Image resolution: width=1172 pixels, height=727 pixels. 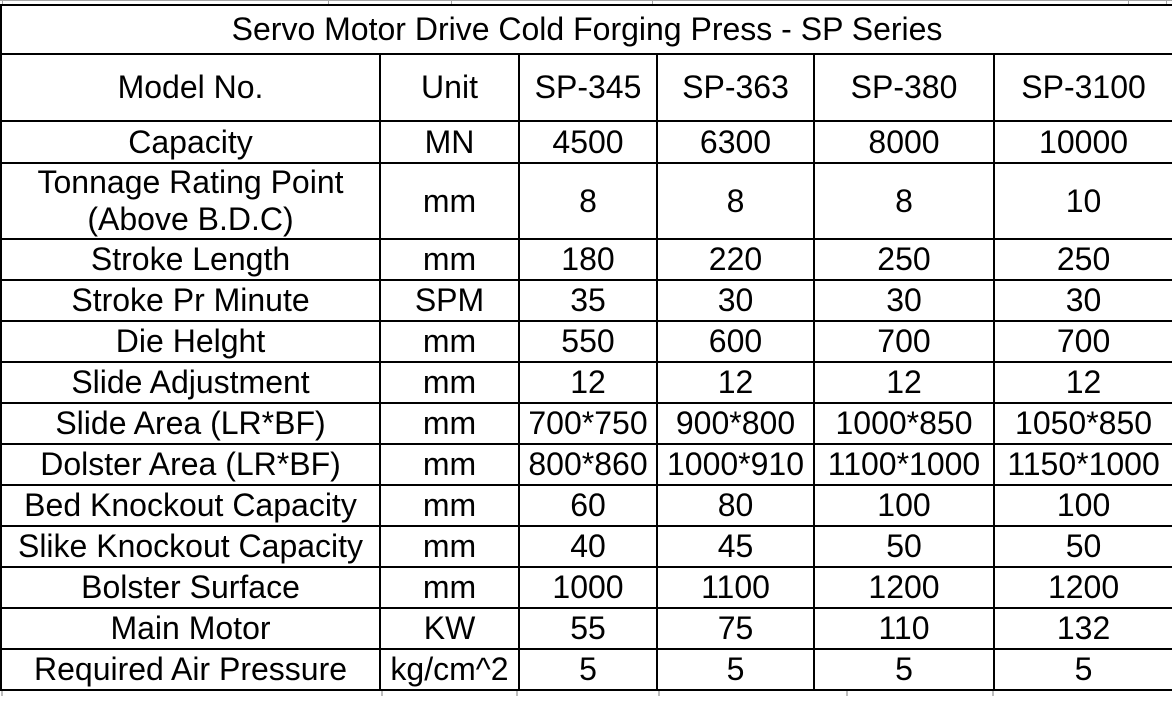 What do you see at coordinates (735, 464) in the screenshot?
I see `row-value: 1000*910` at bounding box center [735, 464].